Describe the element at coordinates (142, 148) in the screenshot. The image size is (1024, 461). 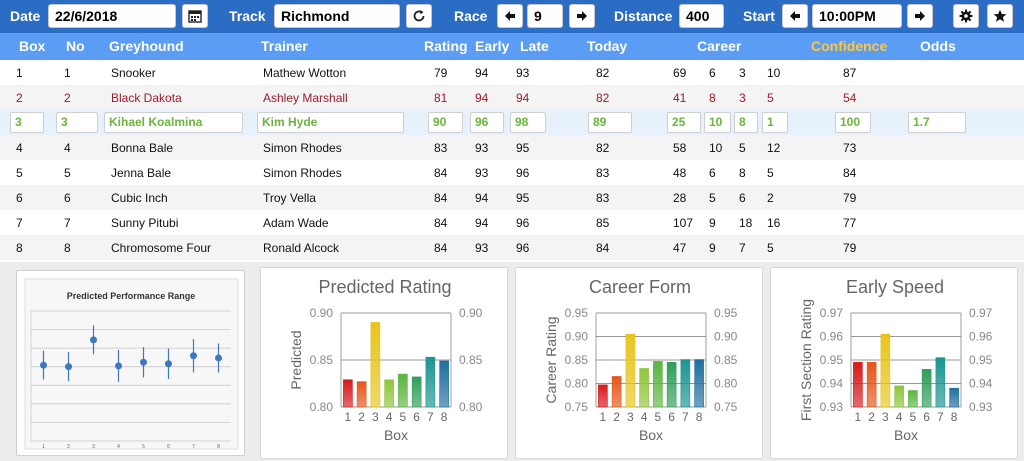
I see `cell-greyhound: Bonna Bale` at that location.